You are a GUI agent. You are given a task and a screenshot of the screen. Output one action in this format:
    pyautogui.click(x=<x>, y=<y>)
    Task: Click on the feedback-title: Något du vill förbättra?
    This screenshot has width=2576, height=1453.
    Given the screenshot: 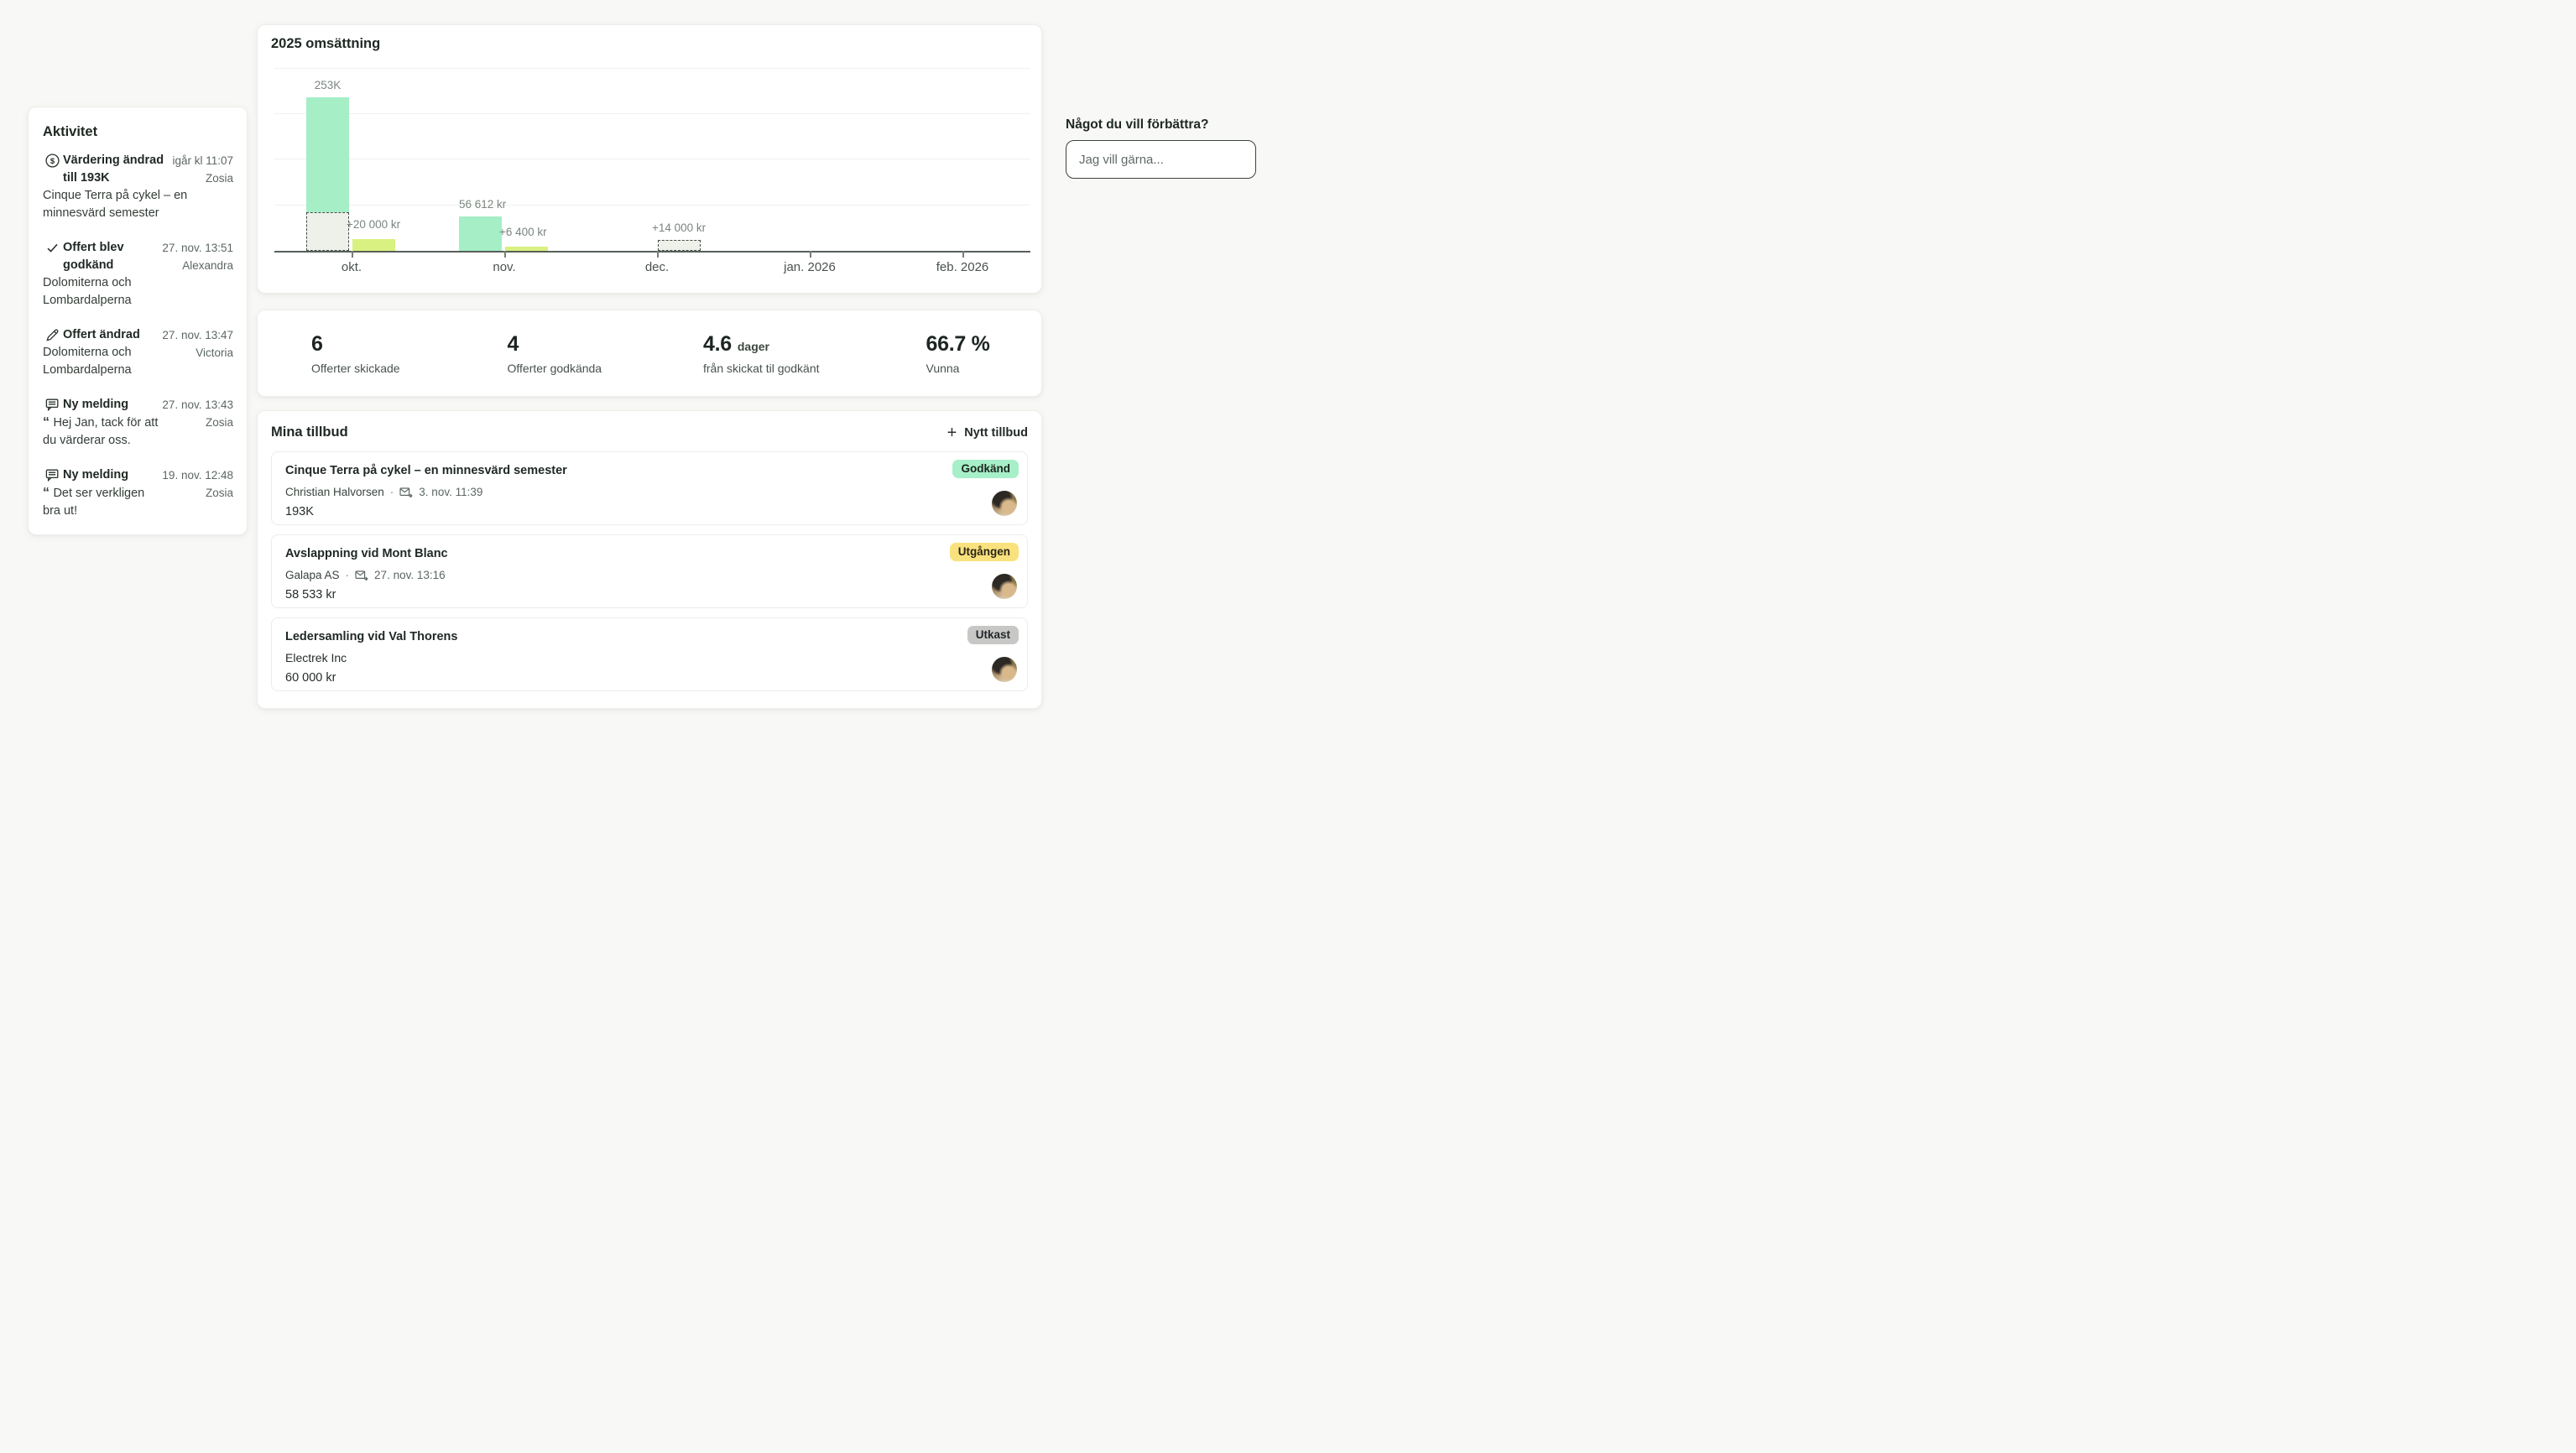 What is the action you would take?
    pyautogui.click(x=1137, y=124)
    